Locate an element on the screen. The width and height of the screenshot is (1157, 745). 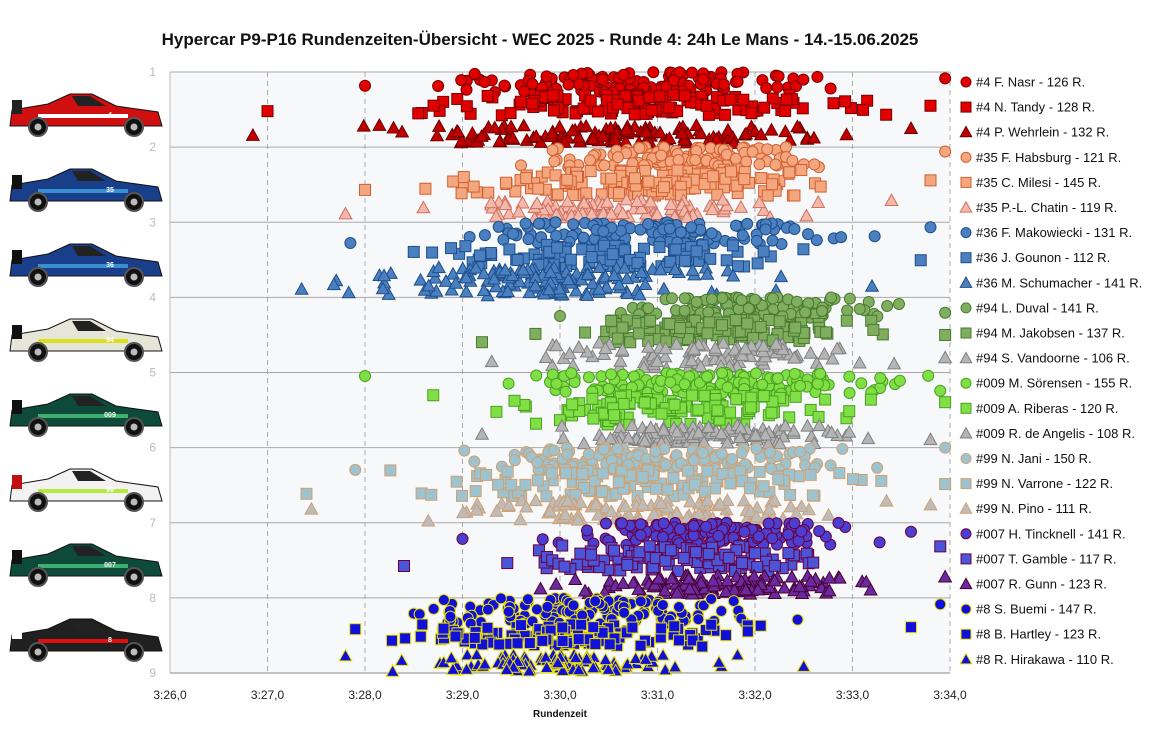
legend-label: #94 S. Vandoorne - 106 R. is located at coordinates (1053, 358).